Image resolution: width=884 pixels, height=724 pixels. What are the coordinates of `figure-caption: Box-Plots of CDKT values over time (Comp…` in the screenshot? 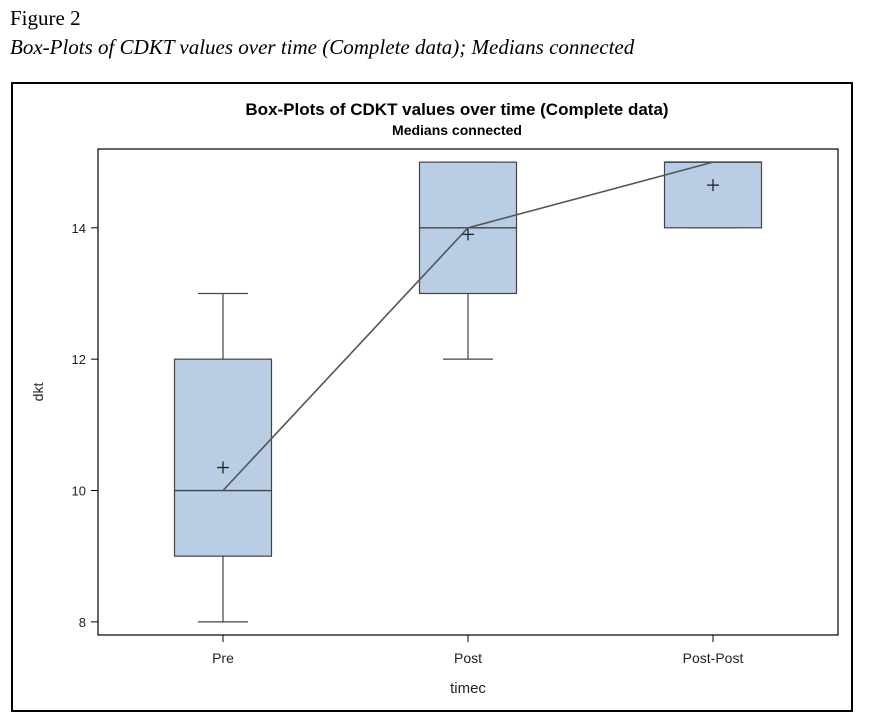 It's located at (322, 47).